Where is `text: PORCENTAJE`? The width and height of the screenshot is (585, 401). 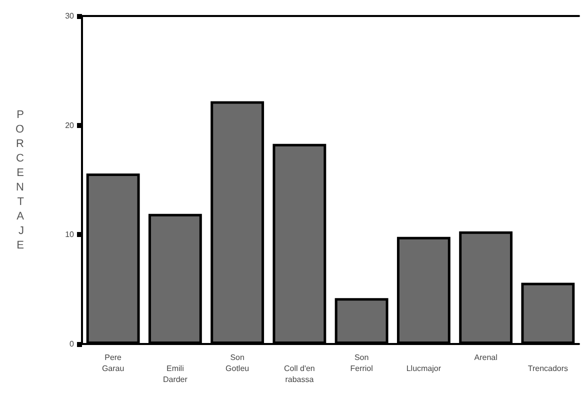 text: PORCENTAJE is located at coordinates (19, 180).